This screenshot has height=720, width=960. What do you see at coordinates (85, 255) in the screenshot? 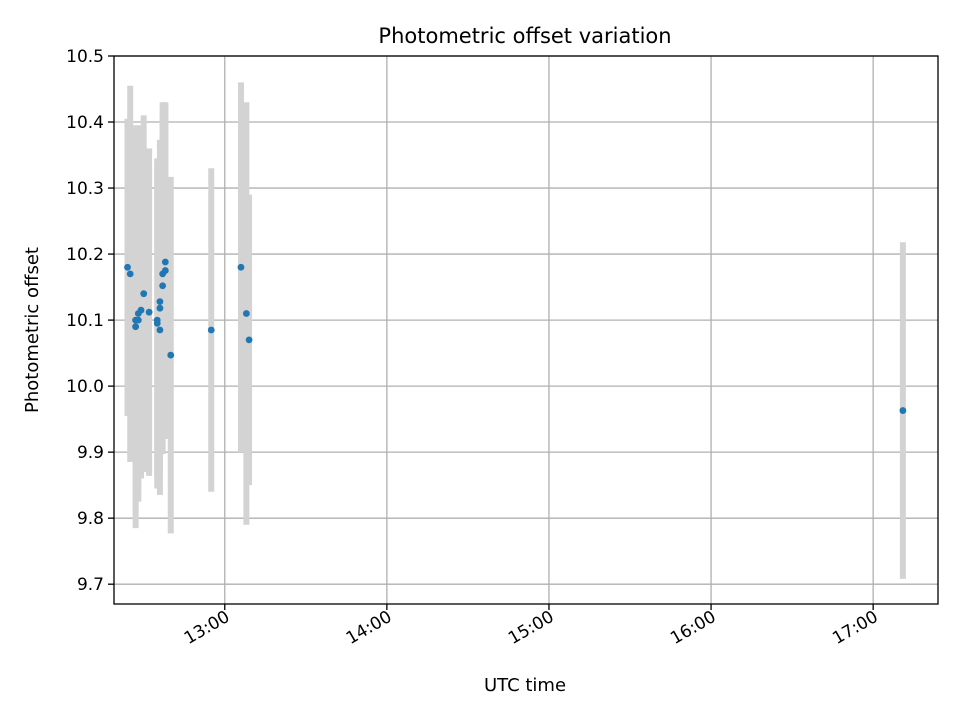
I see `y-tick-label: 10.2` at bounding box center [85, 255].